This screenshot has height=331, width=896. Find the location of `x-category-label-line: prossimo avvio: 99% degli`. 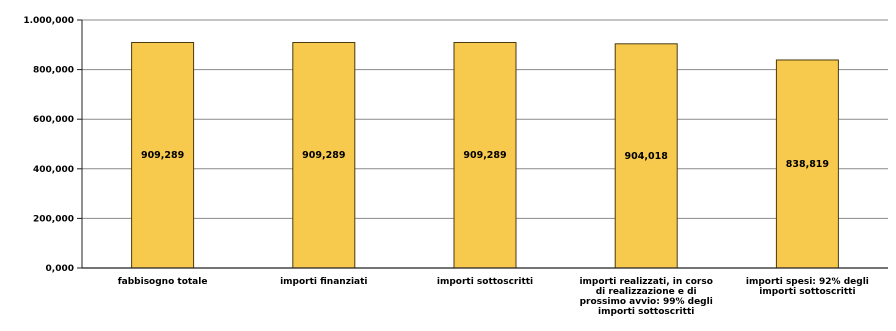

x-category-label-line: prossimo avvio: 99% degli is located at coordinates (646, 302).